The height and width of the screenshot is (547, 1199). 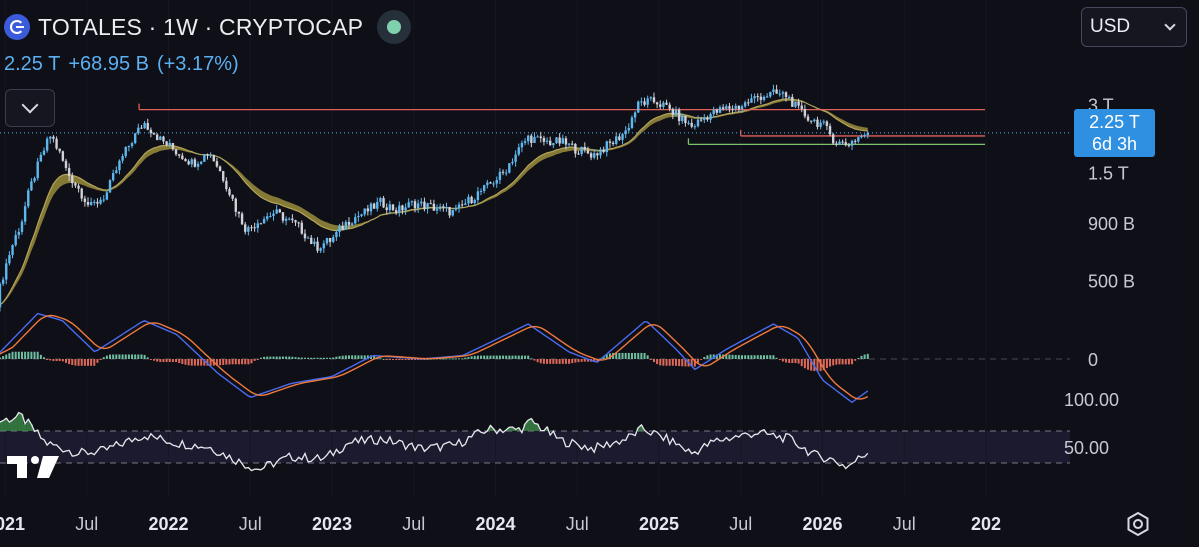 I want to click on currency-selector: USD, so click(x=1134, y=27).